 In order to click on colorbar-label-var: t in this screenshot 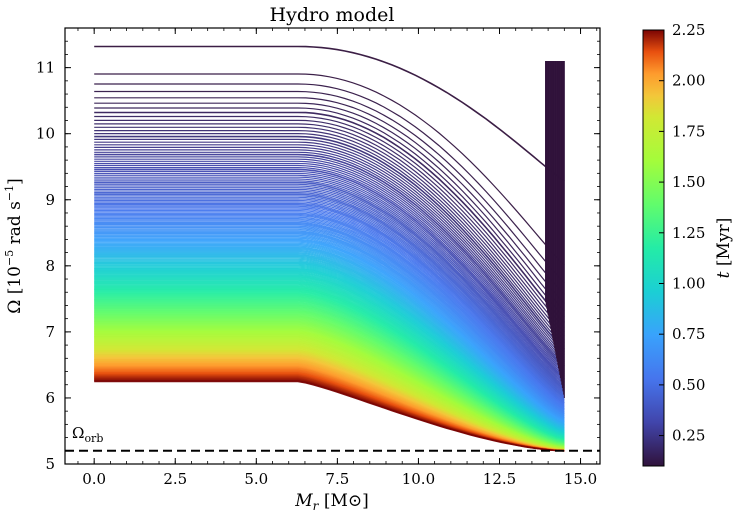, I will do `click(724, 274)`.